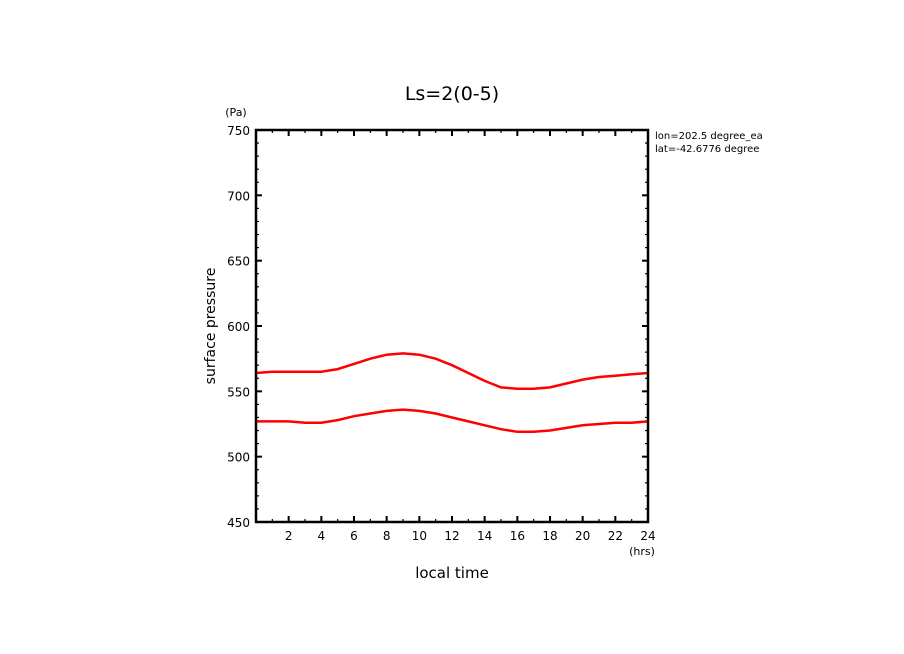 The width and height of the screenshot is (904, 654). I want to click on annotation-lat: lat=-42.6776 degree, so click(707, 149).